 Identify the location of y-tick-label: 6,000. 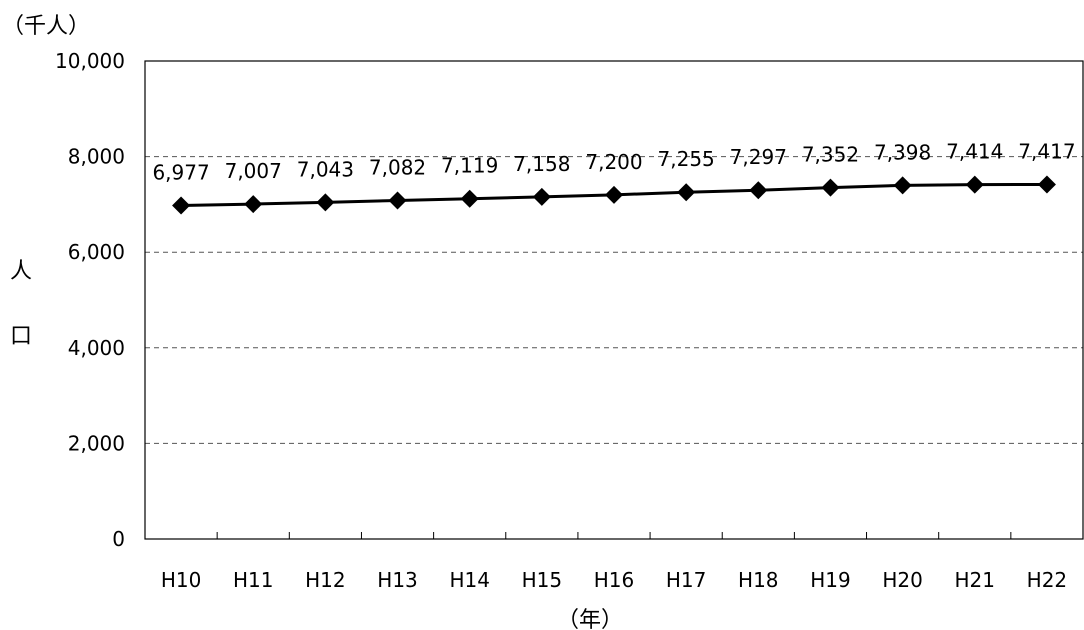
(96, 252).